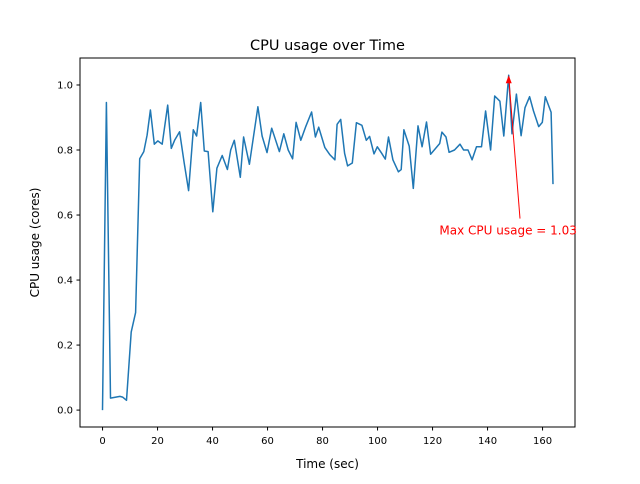  What do you see at coordinates (327, 464) in the screenshot?
I see `x-axis-label: Time (sec)` at bounding box center [327, 464].